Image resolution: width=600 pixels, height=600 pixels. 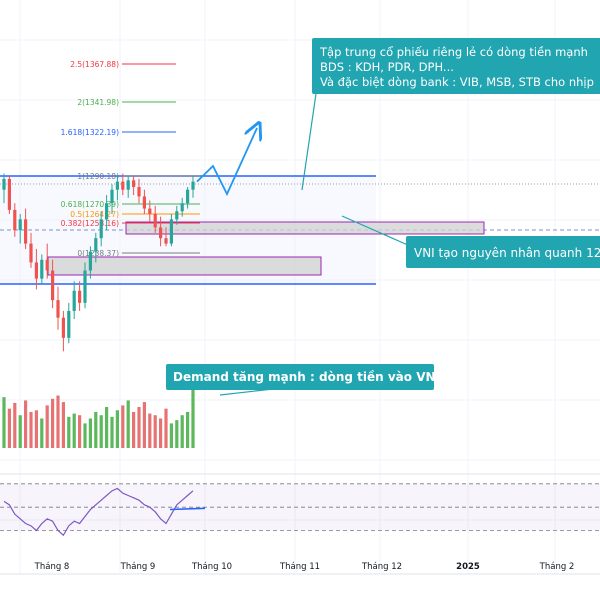 I want to click on callout-middle-text: VNI tạo nguyên nhân quanh 12, so click(x=507, y=253).